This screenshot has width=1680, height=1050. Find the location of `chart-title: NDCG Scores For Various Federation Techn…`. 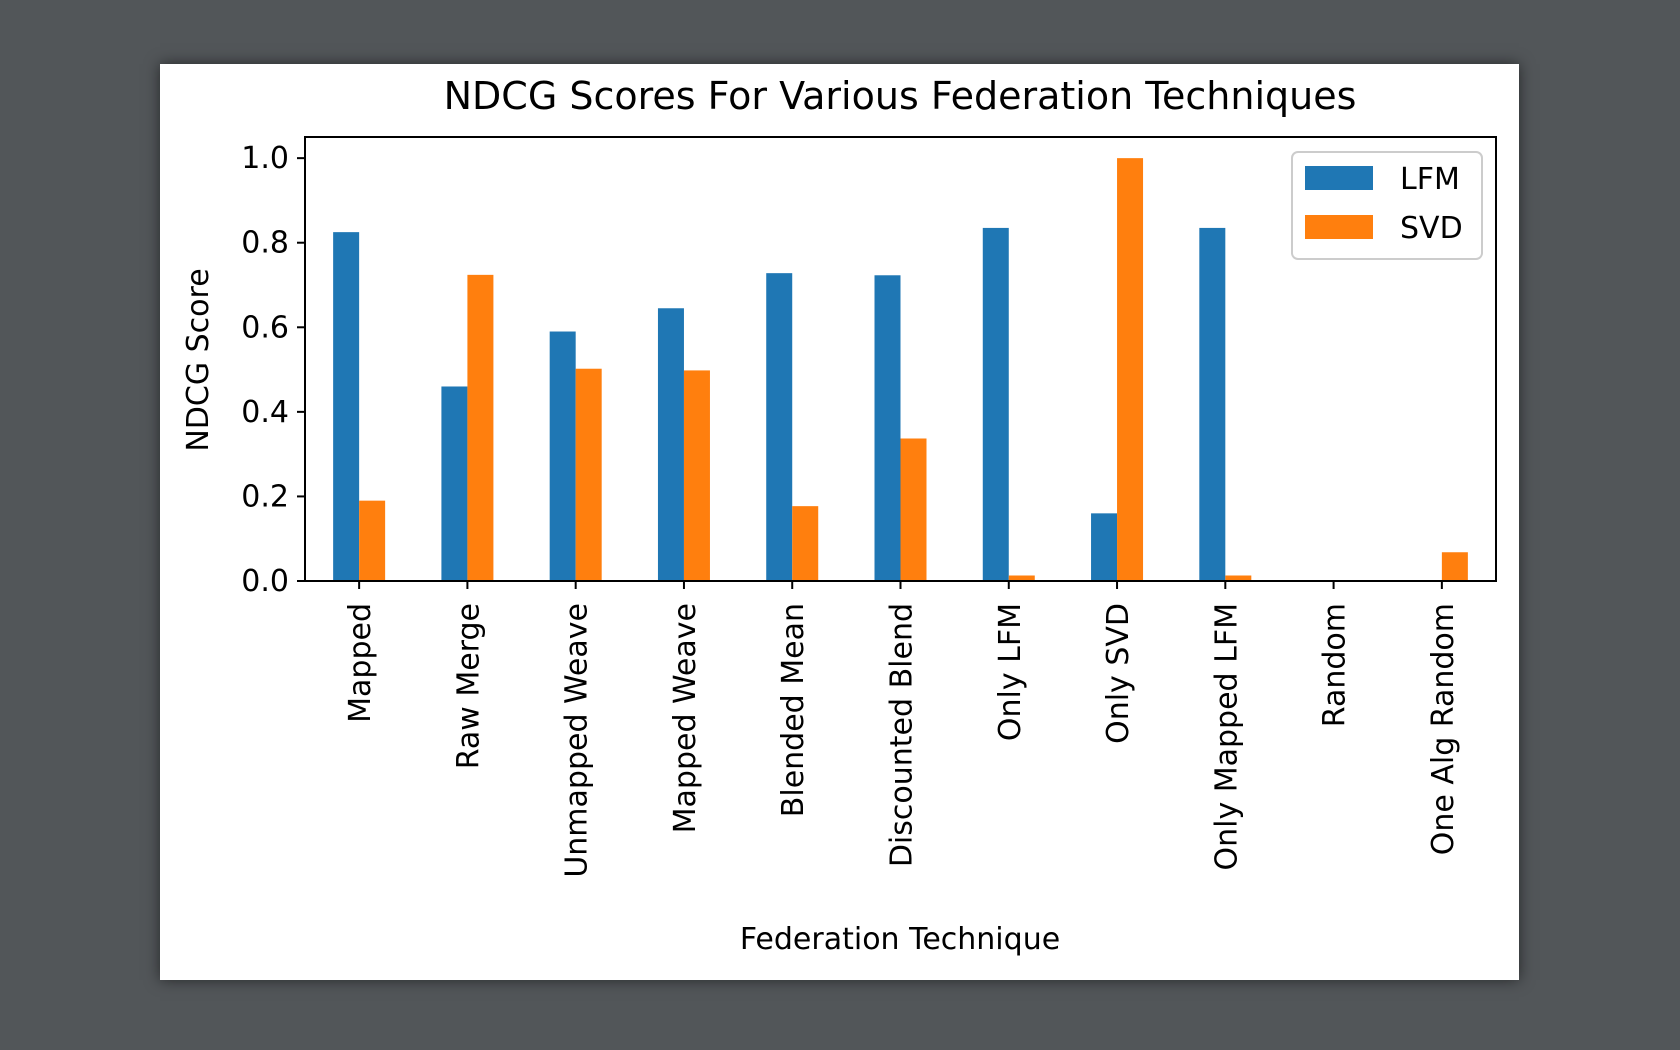

chart-title: NDCG Scores For Various Federation Techn… is located at coordinates (900, 96).